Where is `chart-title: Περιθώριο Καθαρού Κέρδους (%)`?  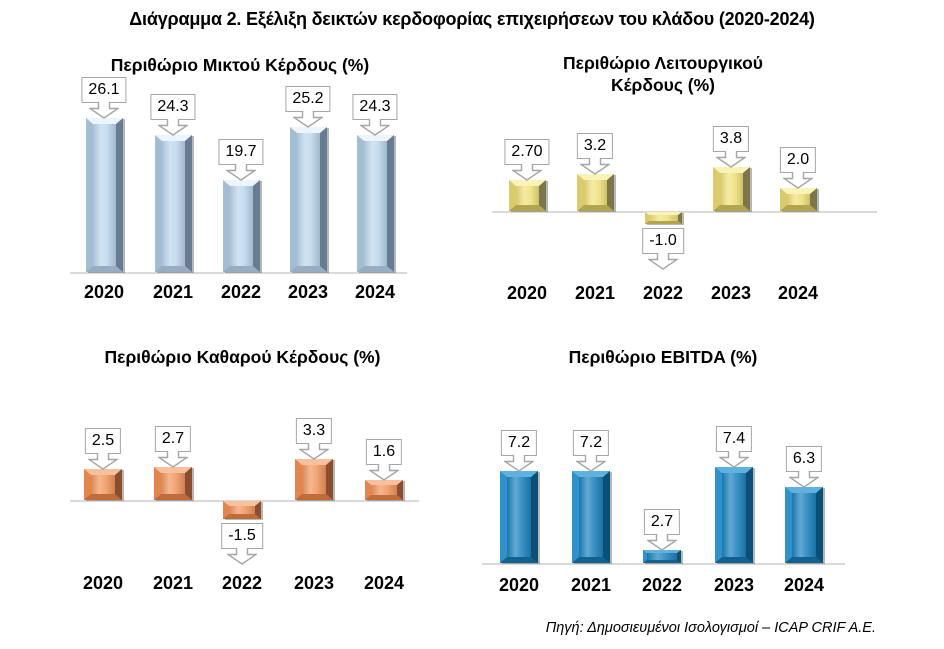
chart-title: Περιθώριο Καθαρού Κέρδους (%) is located at coordinates (242, 357).